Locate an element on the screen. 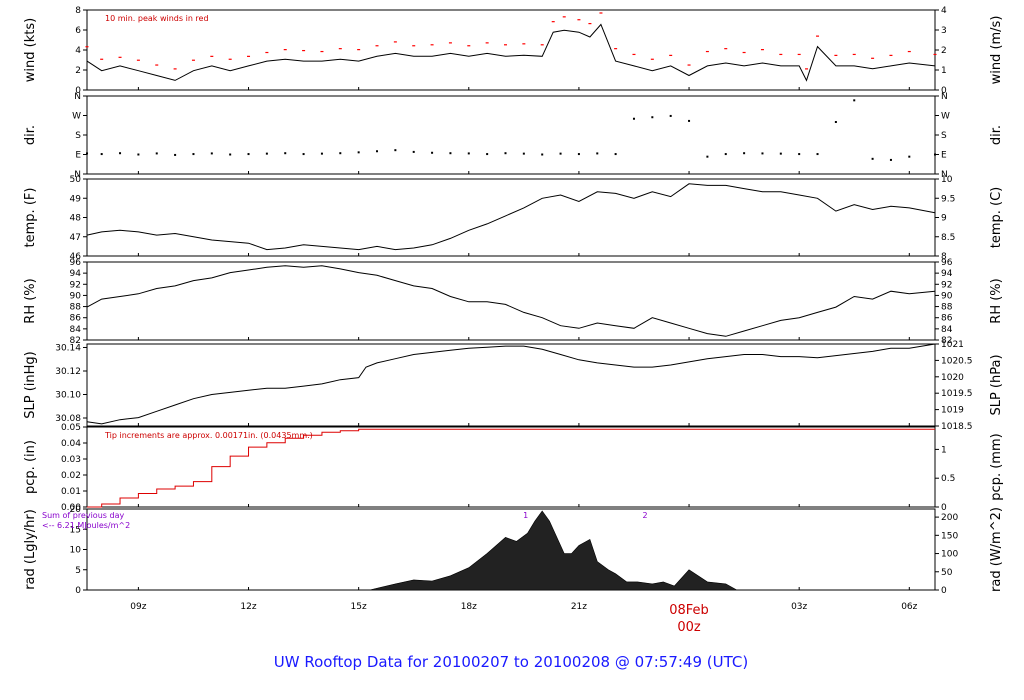  right-axis-label: SLP (hPa) is located at coordinates (996, 384).